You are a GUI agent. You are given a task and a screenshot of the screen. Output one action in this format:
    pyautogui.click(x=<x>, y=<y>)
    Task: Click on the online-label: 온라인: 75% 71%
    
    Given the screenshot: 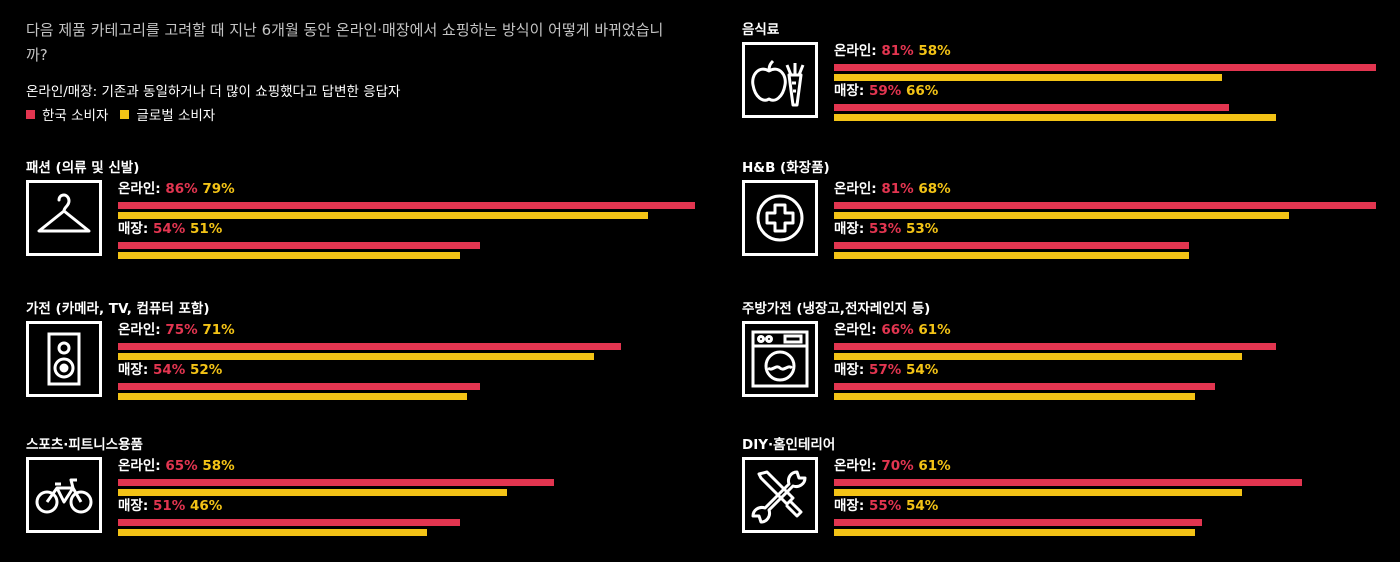 What is the action you would take?
    pyautogui.click(x=176, y=328)
    